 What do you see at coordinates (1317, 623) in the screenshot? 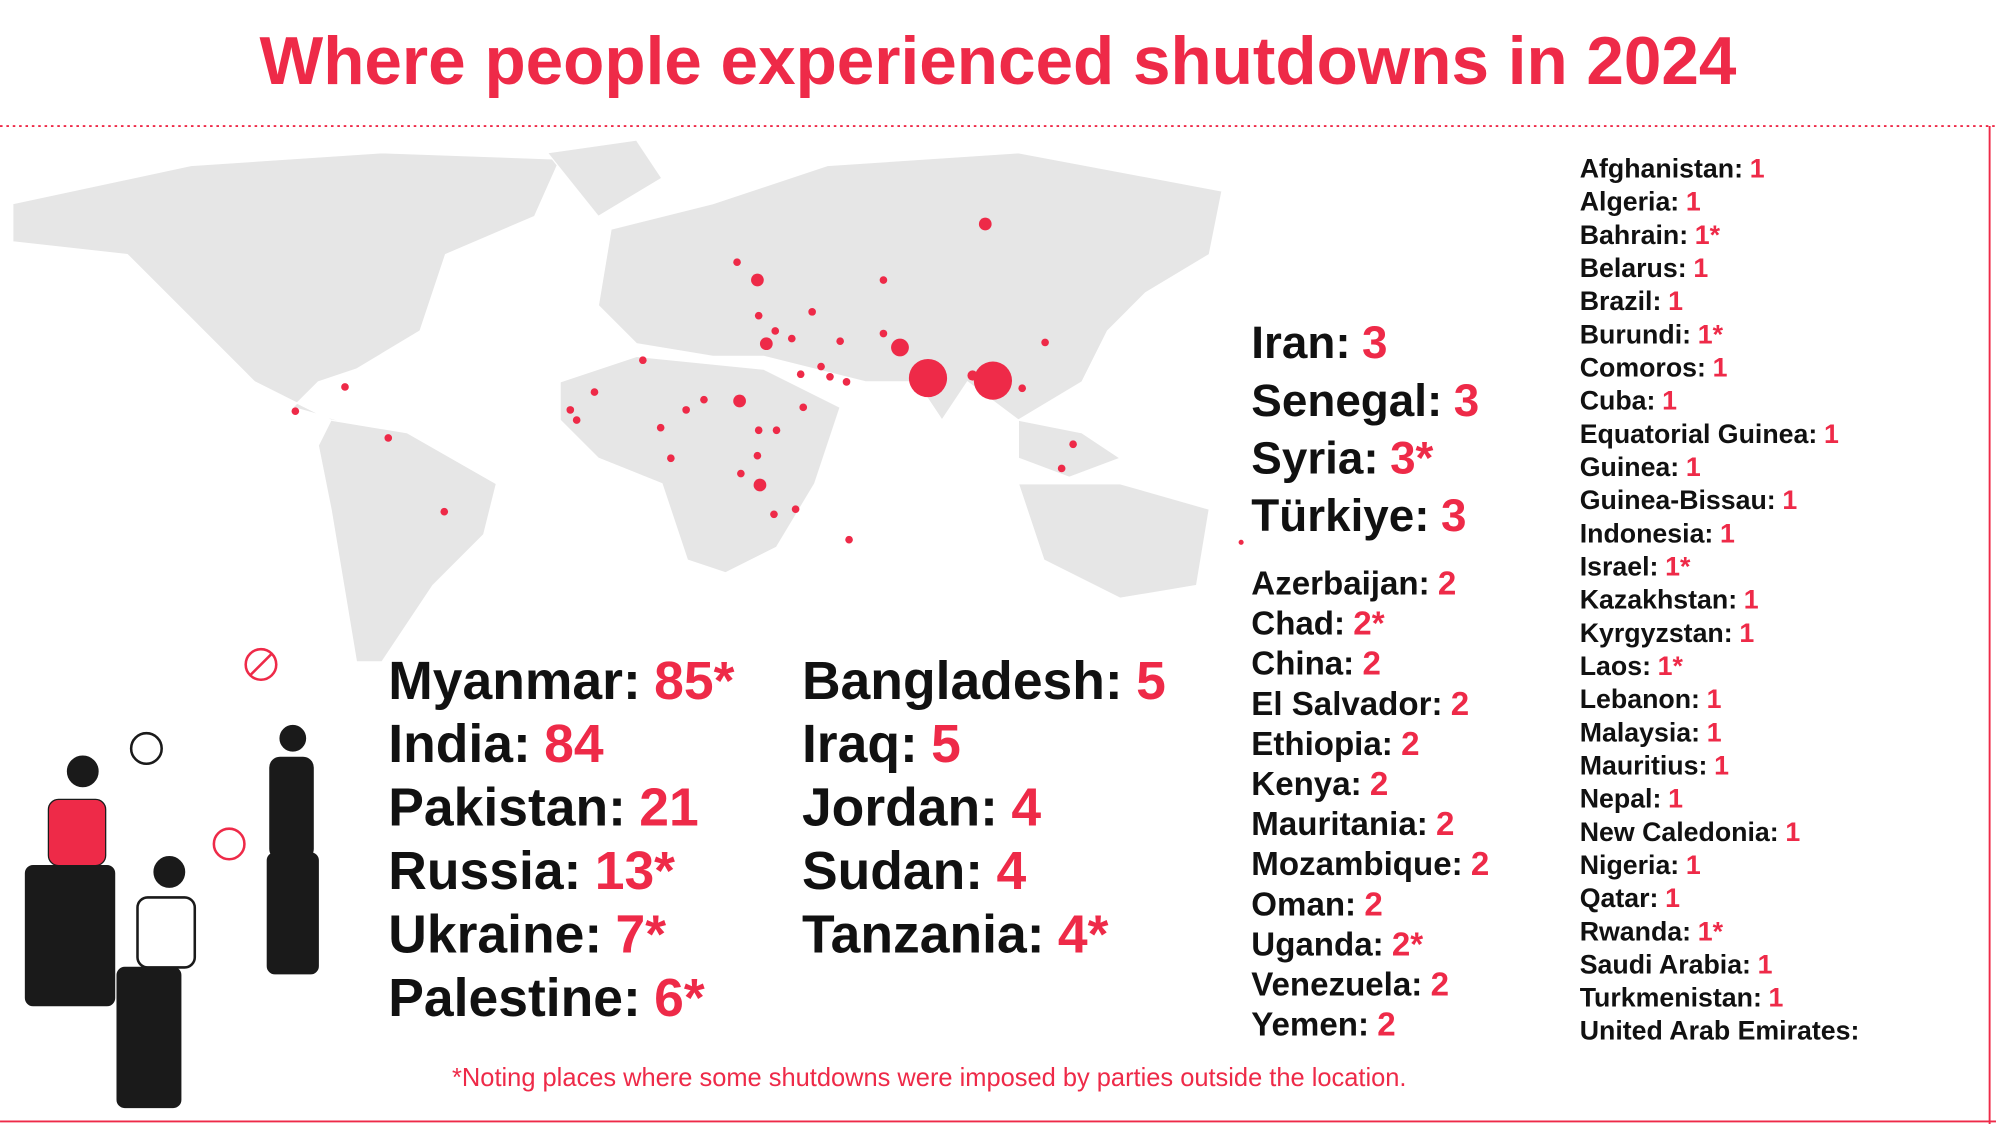
I see `country-entry: Chad: 2*` at bounding box center [1317, 623].